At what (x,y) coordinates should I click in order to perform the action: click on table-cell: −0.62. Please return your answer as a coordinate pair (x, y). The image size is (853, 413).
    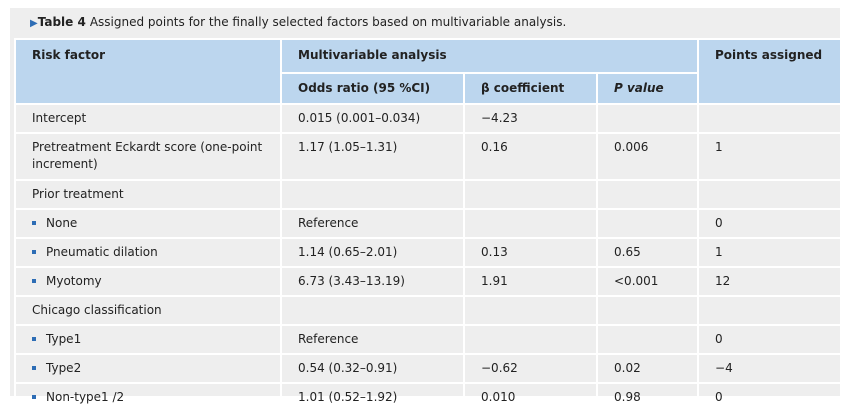
    Looking at the image, I should click on (530, 368).